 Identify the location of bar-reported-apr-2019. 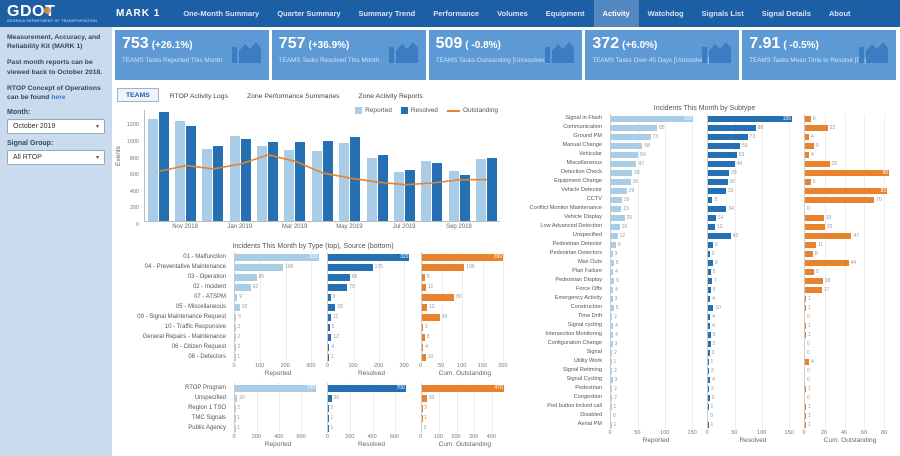
(316, 186).